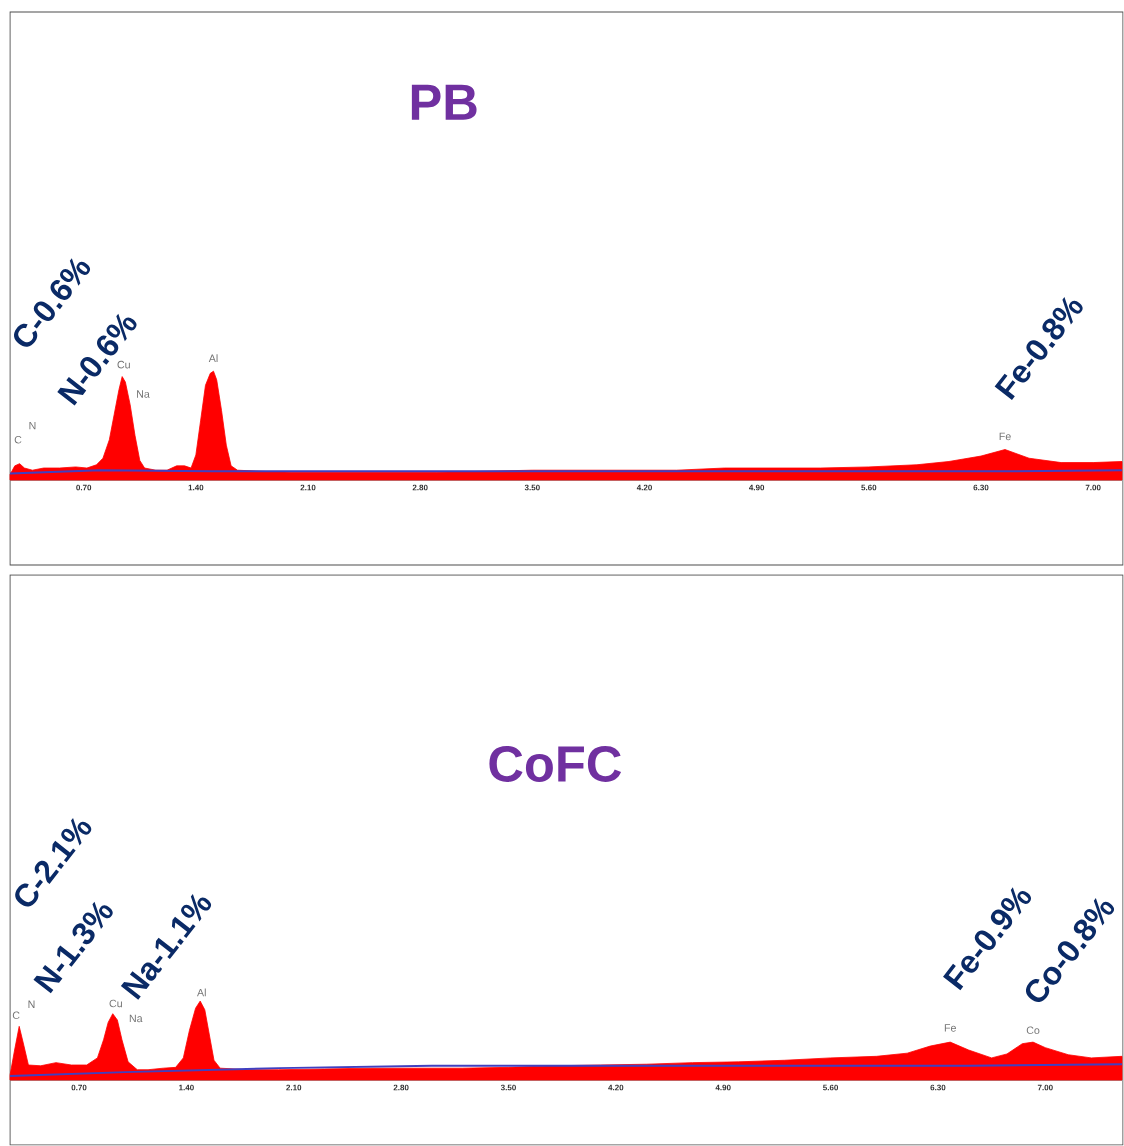 Image resolution: width=1124 pixels, height=1146 pixels. I want to click on text: Al, so click(213, 358).